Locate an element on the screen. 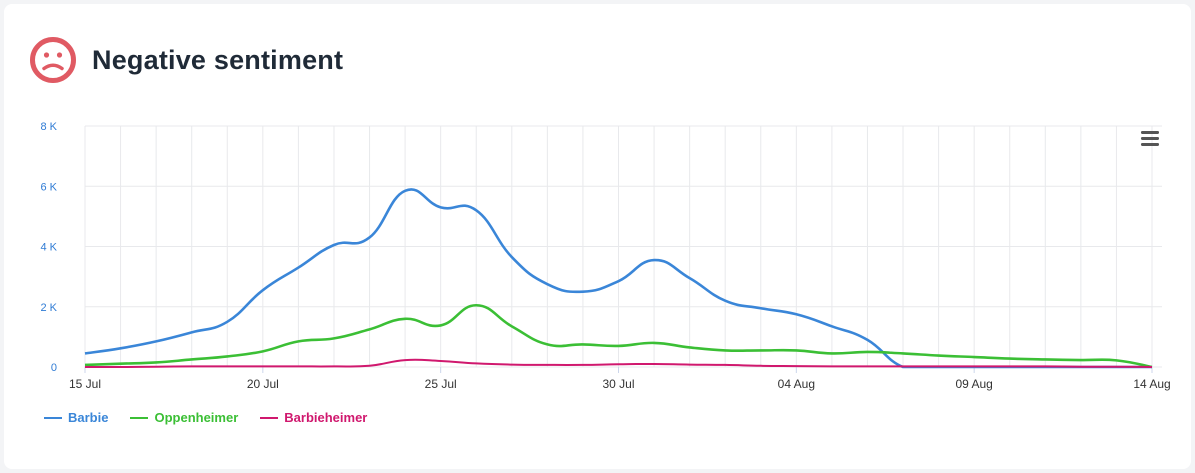  y-tick-label: 4 K is located at coordinates (48, 248).